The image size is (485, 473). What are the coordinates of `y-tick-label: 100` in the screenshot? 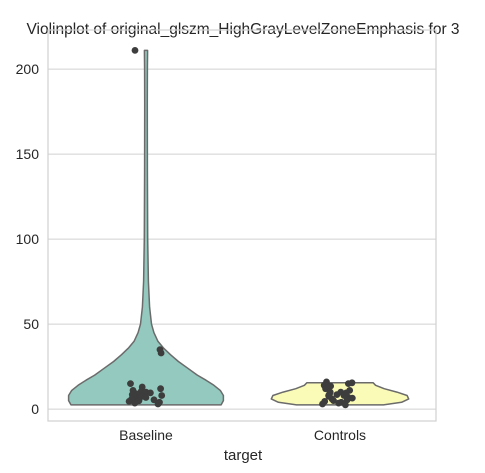 It's located at (28, 239).